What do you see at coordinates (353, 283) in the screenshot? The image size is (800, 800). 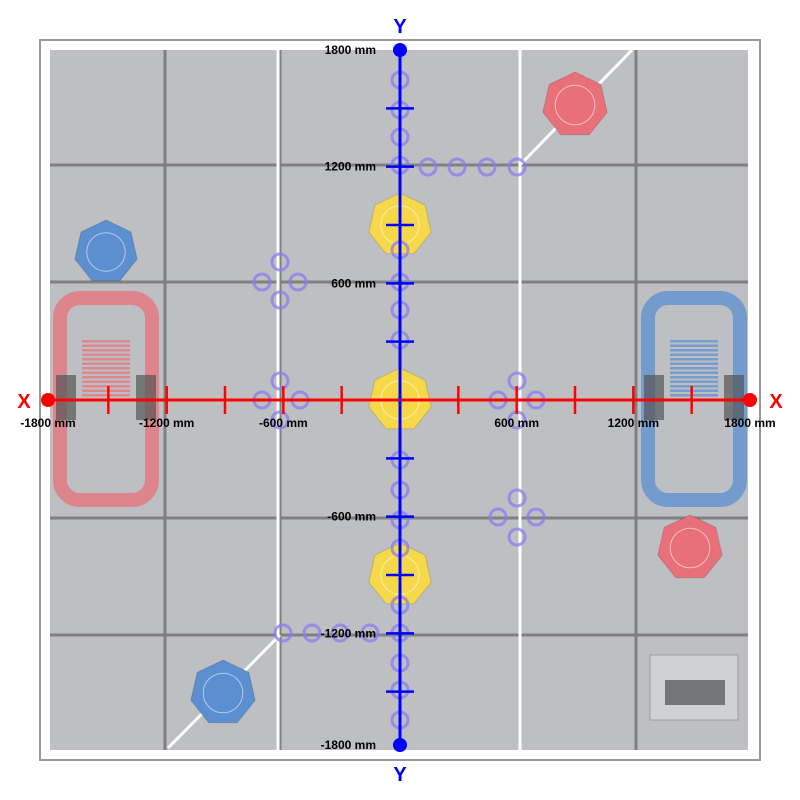 I see `y-tick-label: 600 mm` at bounding box center [353, 283].